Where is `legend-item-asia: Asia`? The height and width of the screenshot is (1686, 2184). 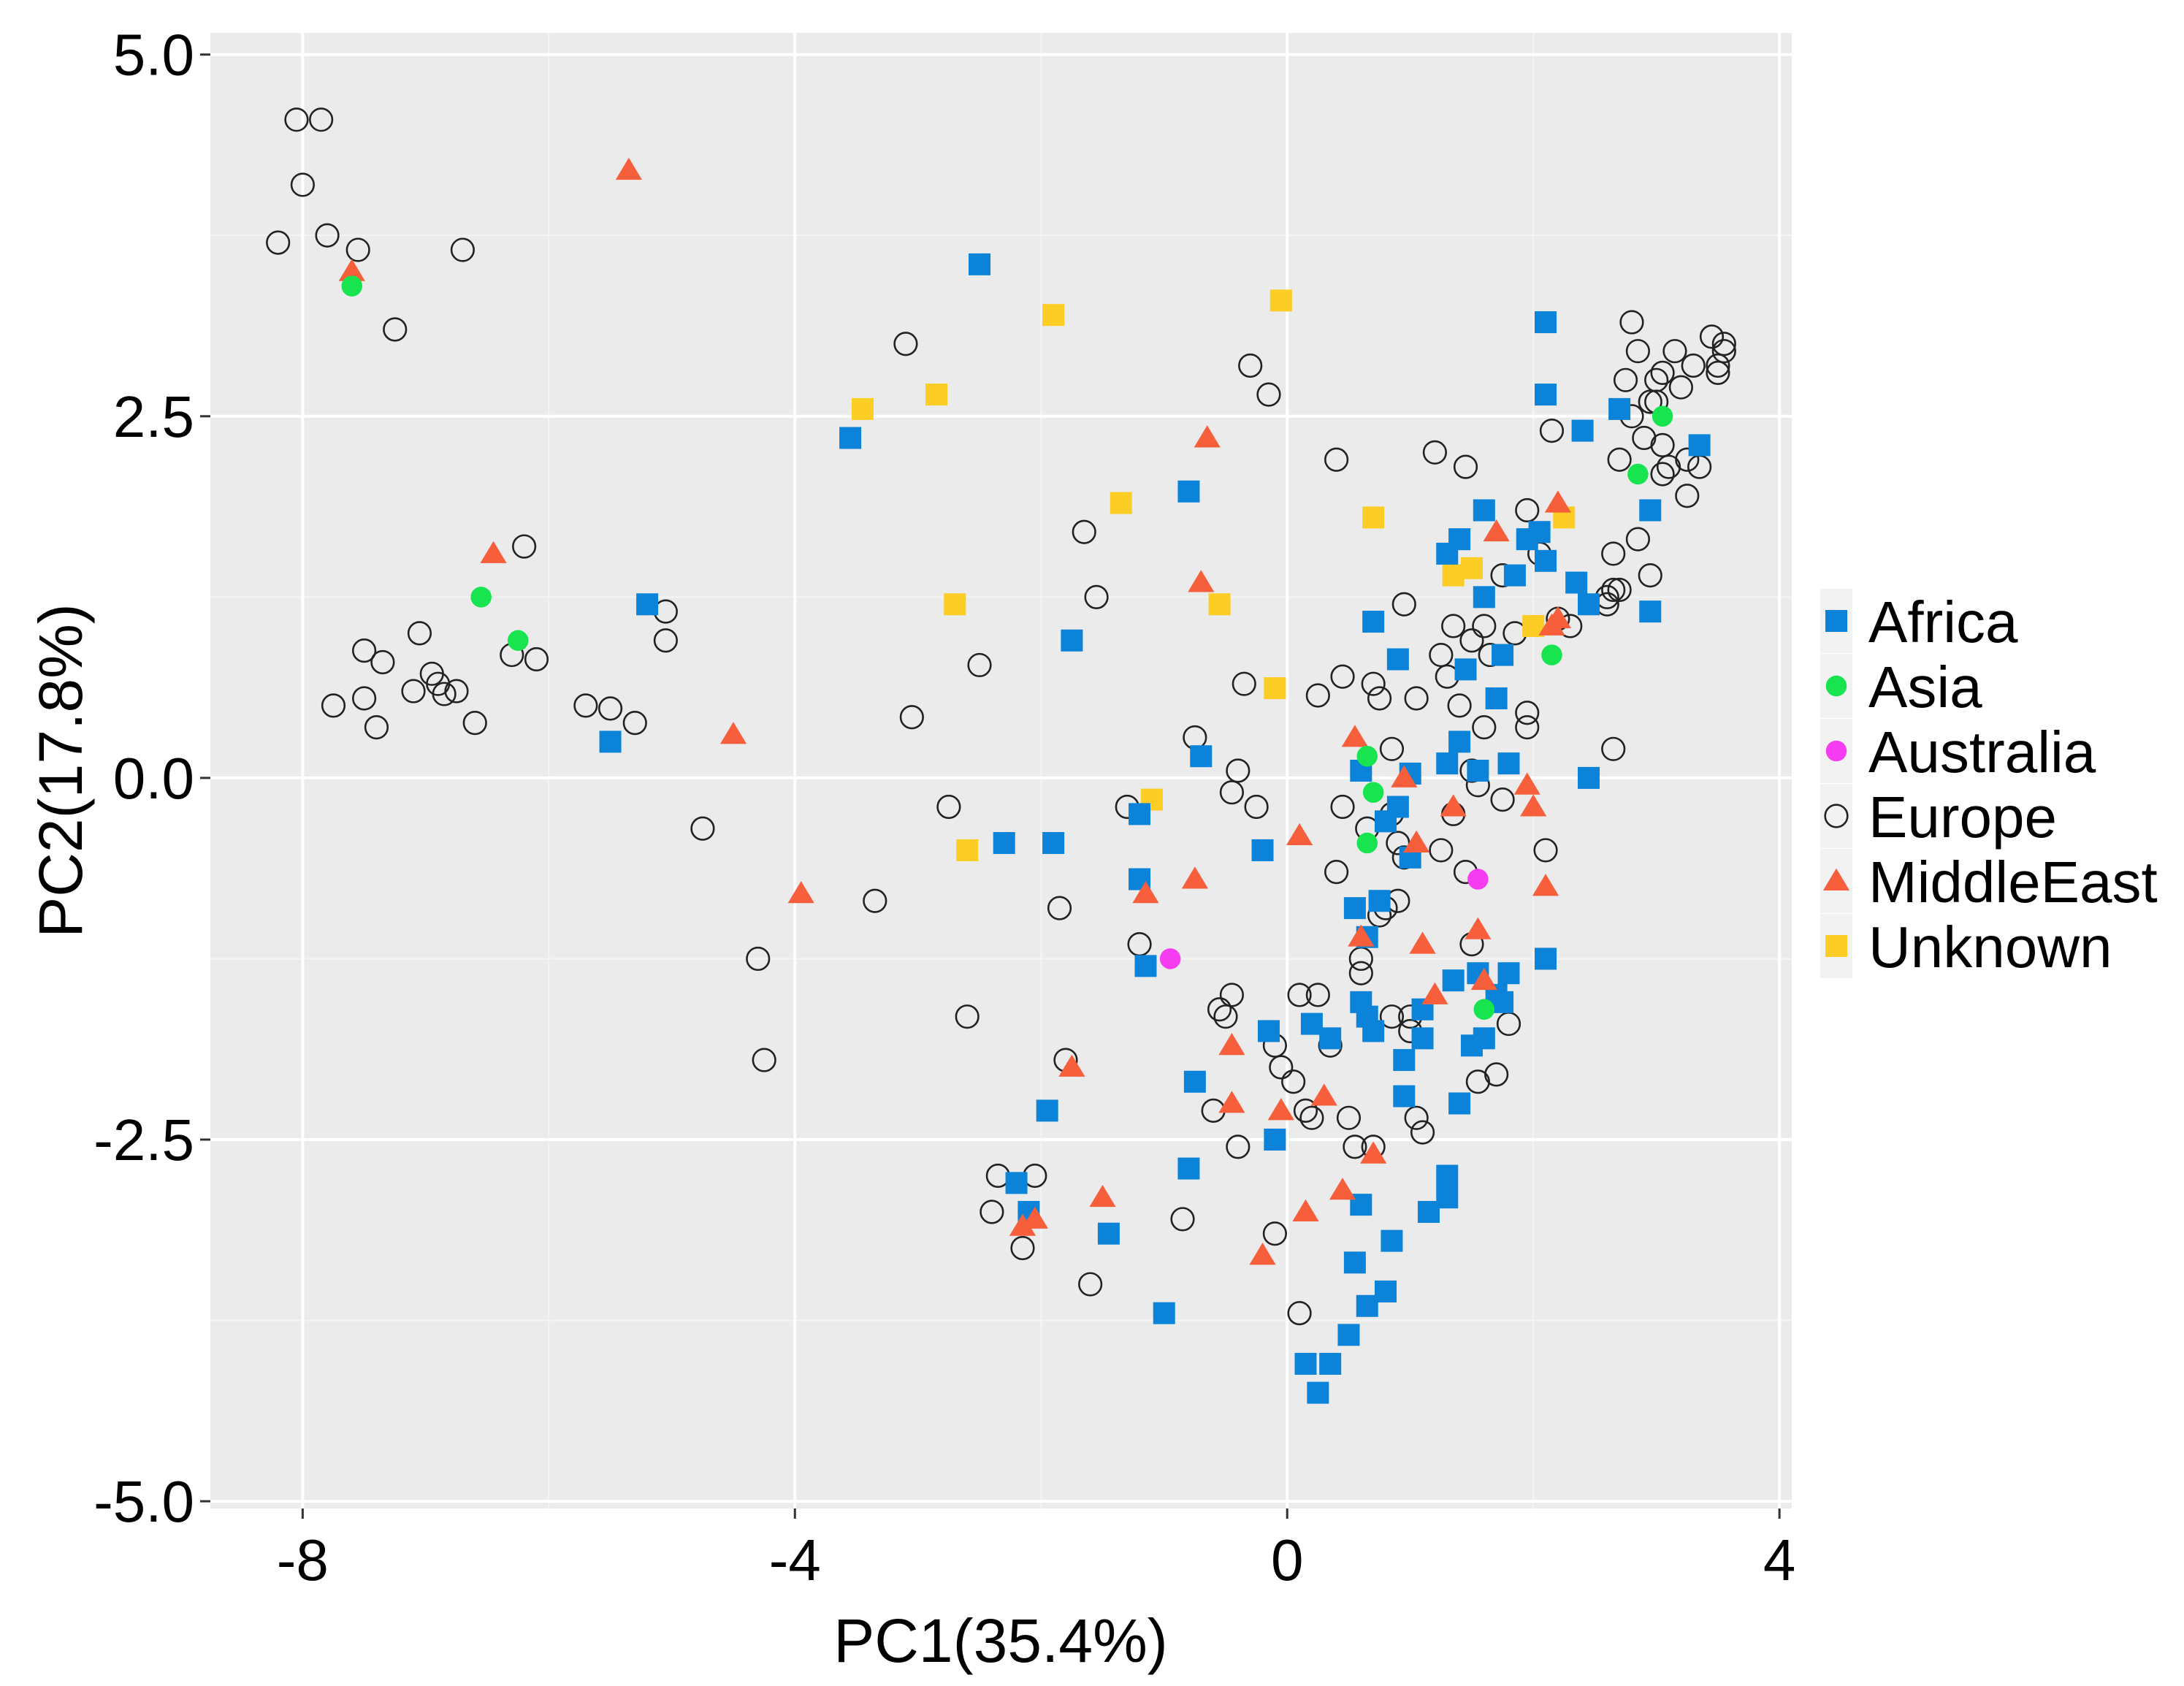 legend-item-asia: Asia is located at coordinates (1901, 687).